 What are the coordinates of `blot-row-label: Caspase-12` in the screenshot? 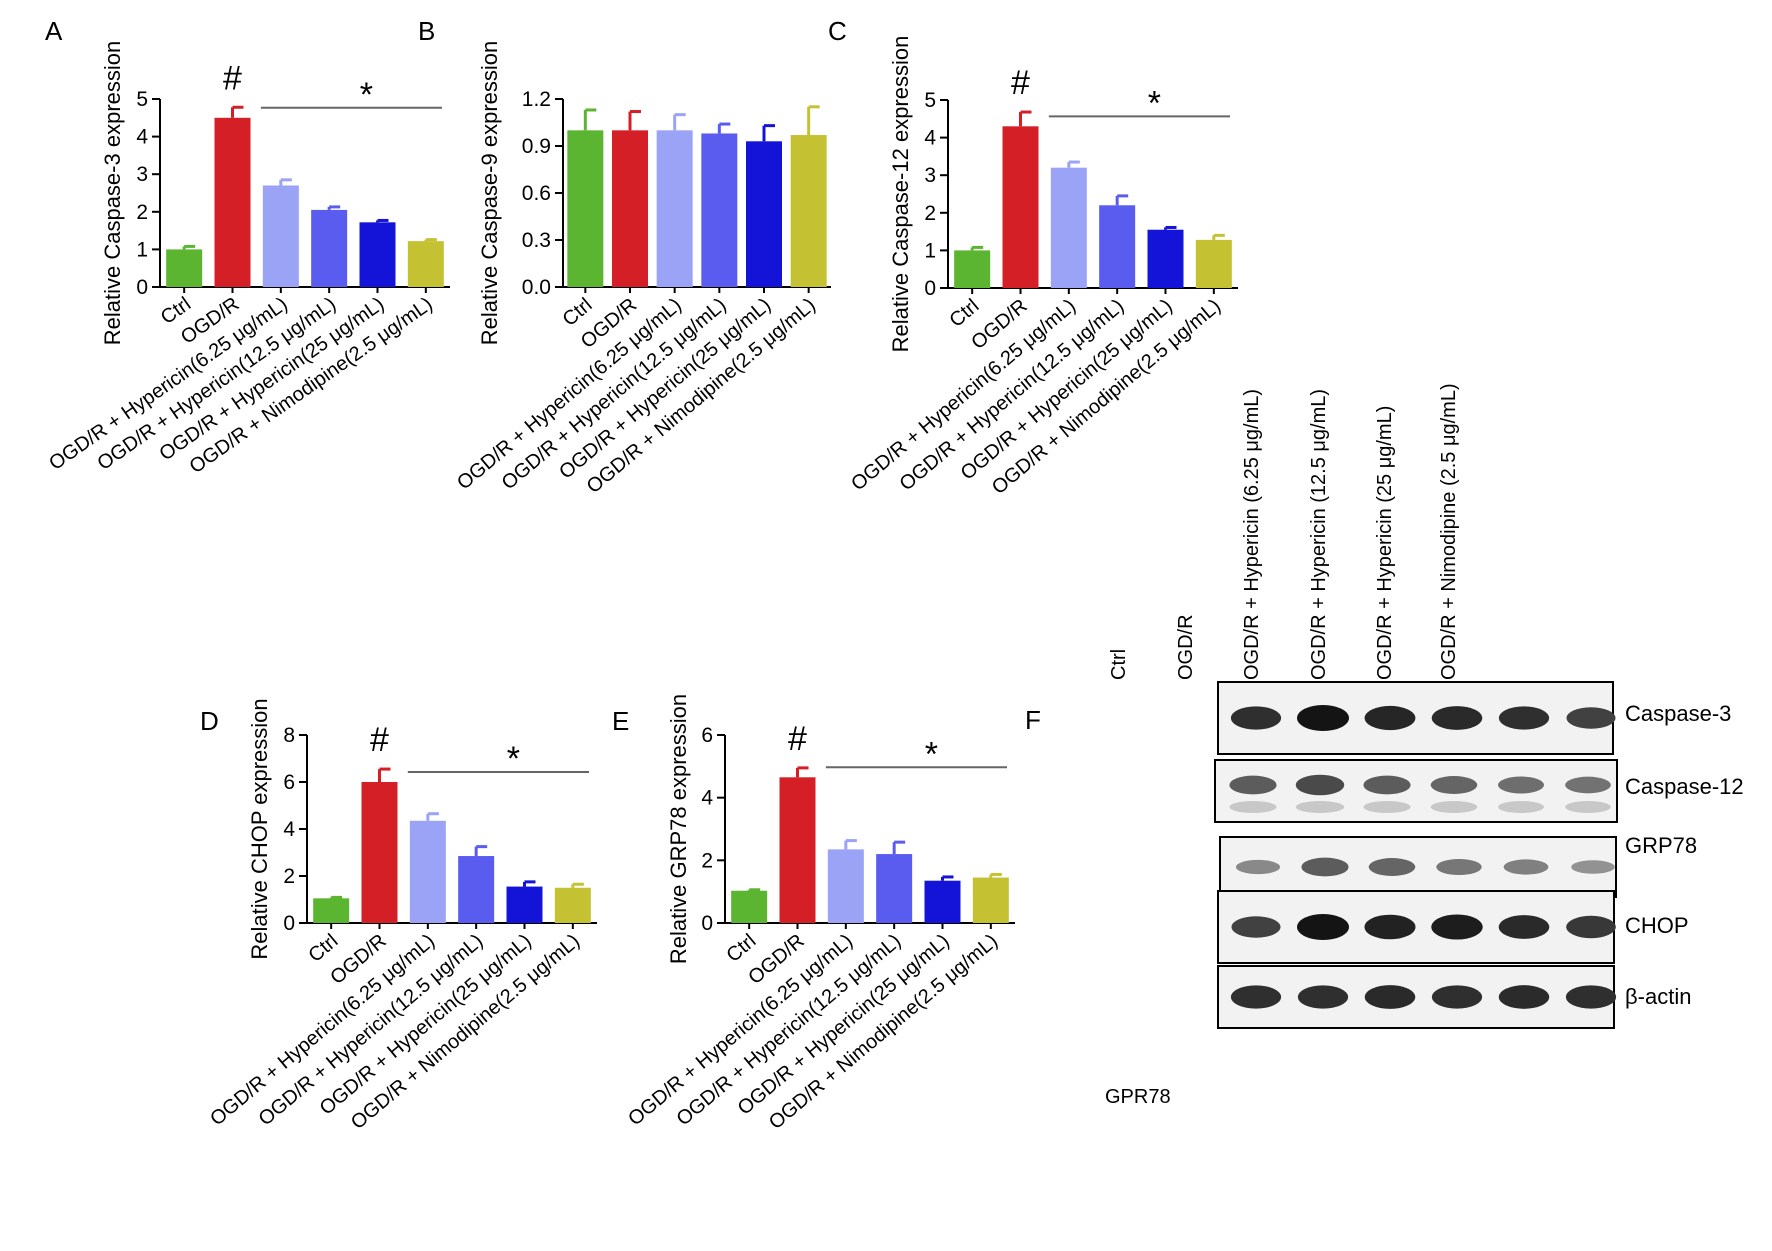 It's located at (1684, 786).